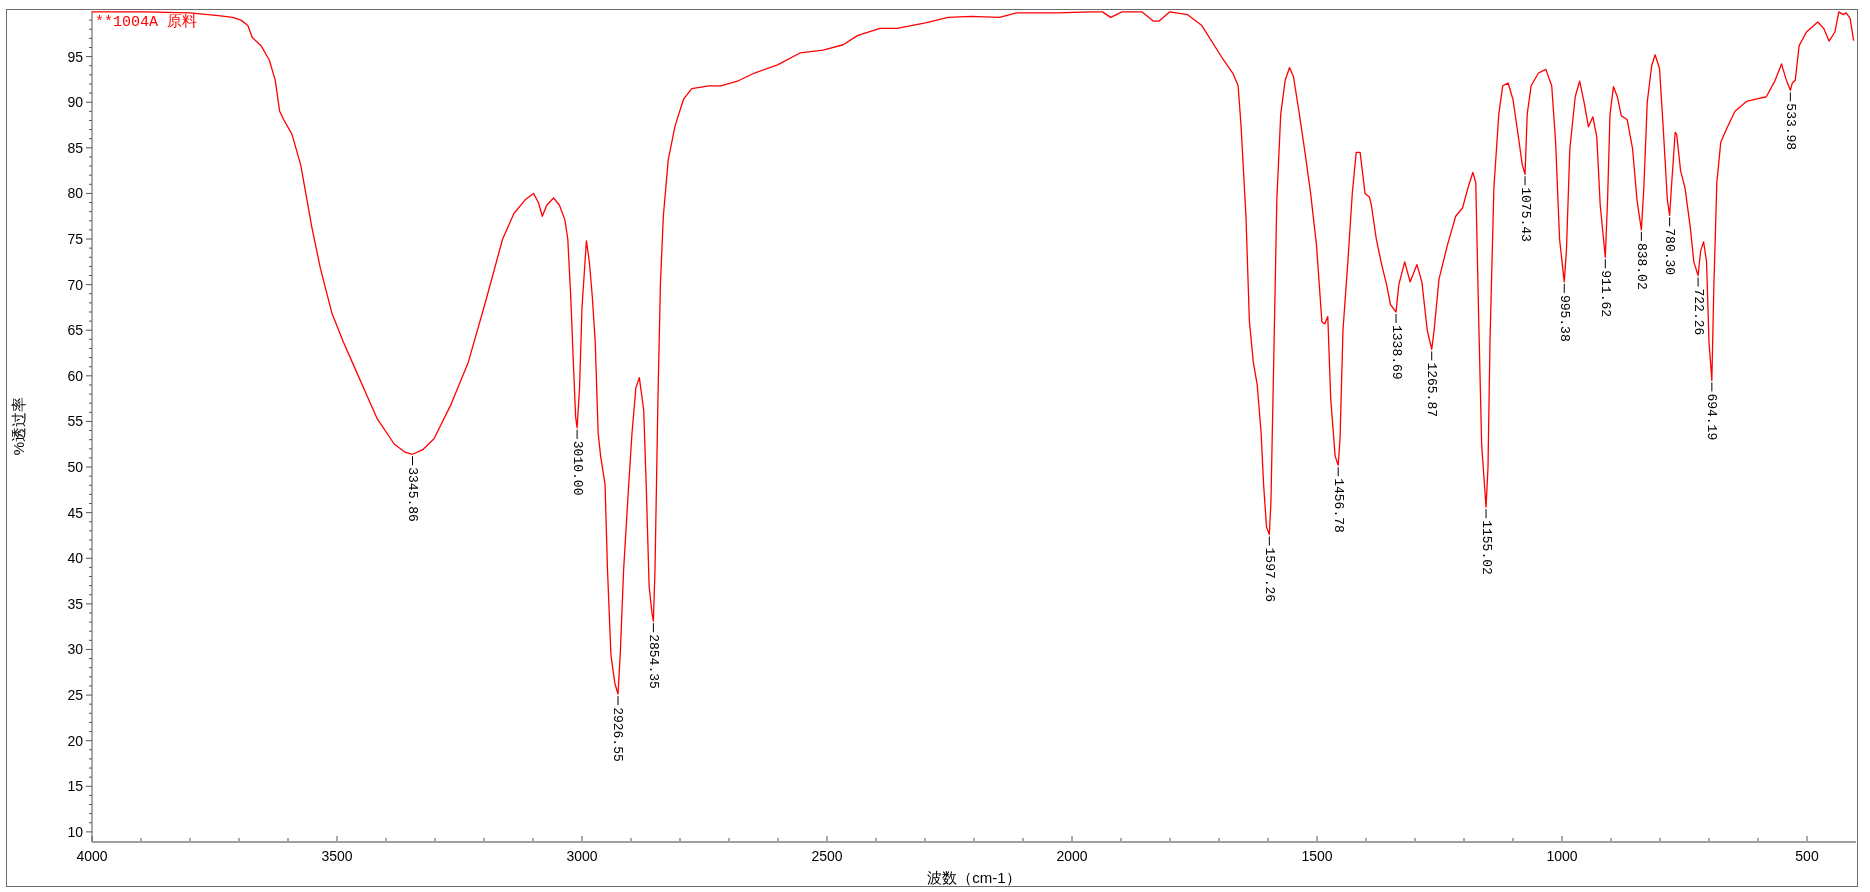  Describe the element at coordinates (974, 877) in the screenshot. I see `x-axis-title: 波数（cm-1）` at that location.